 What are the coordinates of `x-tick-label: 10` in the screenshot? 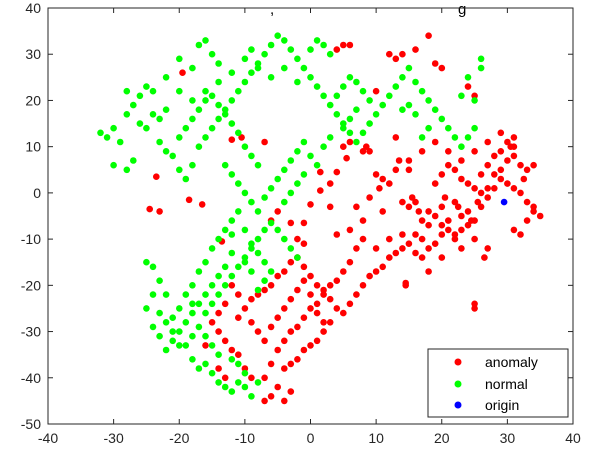 It's located at (376, 438).